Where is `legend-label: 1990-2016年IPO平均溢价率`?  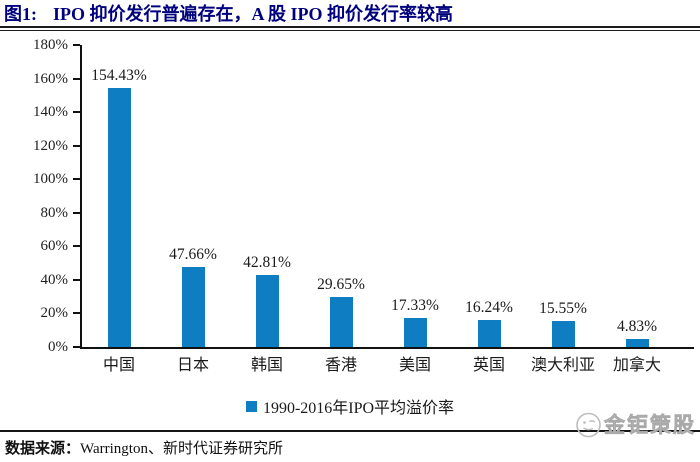 legend-label: 1990-2016年IPO平均溢价率 is located at coordinates (358, 408).